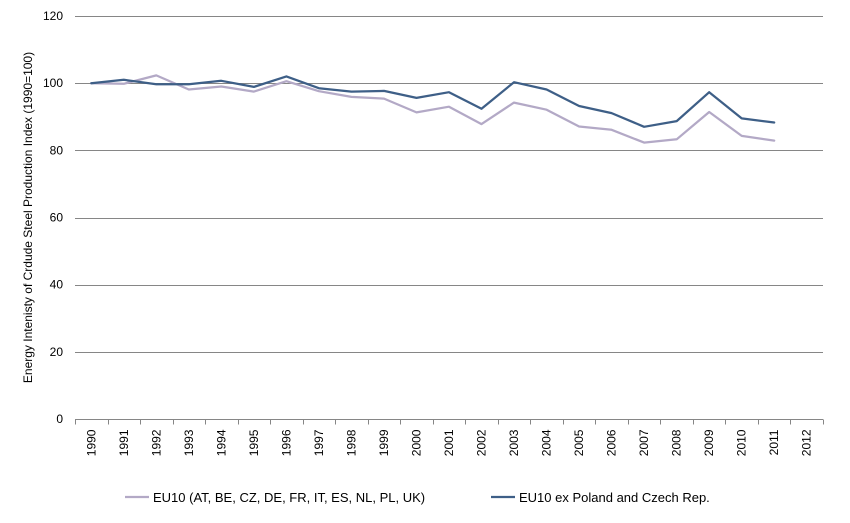 The image size is (850, 523). I want to click on x-tick-label: 2004, so click(547, 442).